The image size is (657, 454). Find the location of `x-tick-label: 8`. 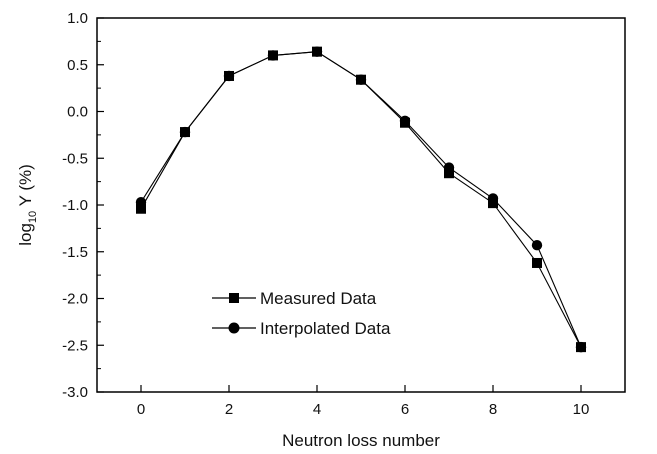

x-tick-label: 8 is located at coordinates (493, 409).